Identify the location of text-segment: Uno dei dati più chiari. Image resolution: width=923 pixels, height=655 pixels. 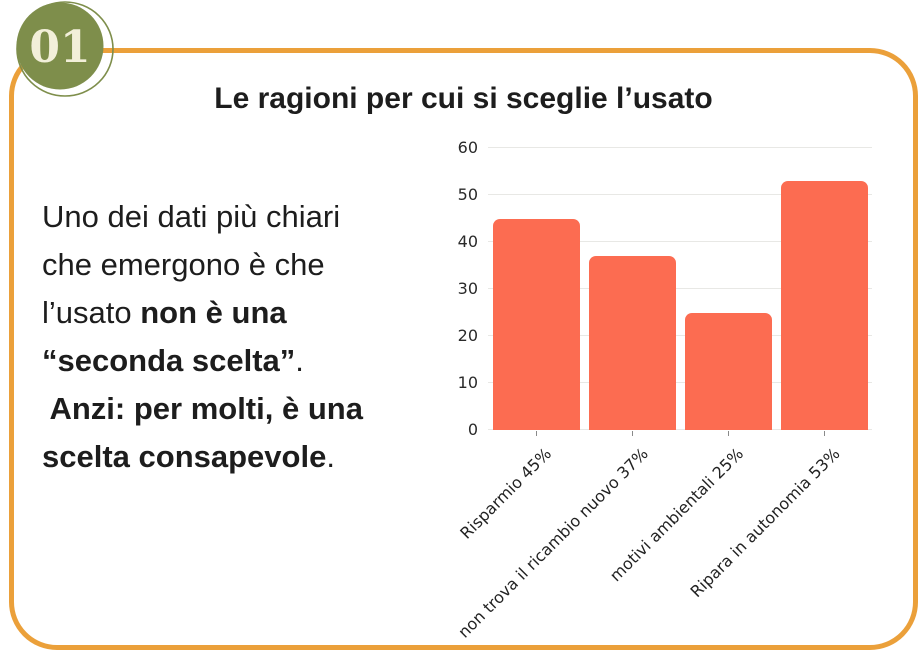
(191, 216).